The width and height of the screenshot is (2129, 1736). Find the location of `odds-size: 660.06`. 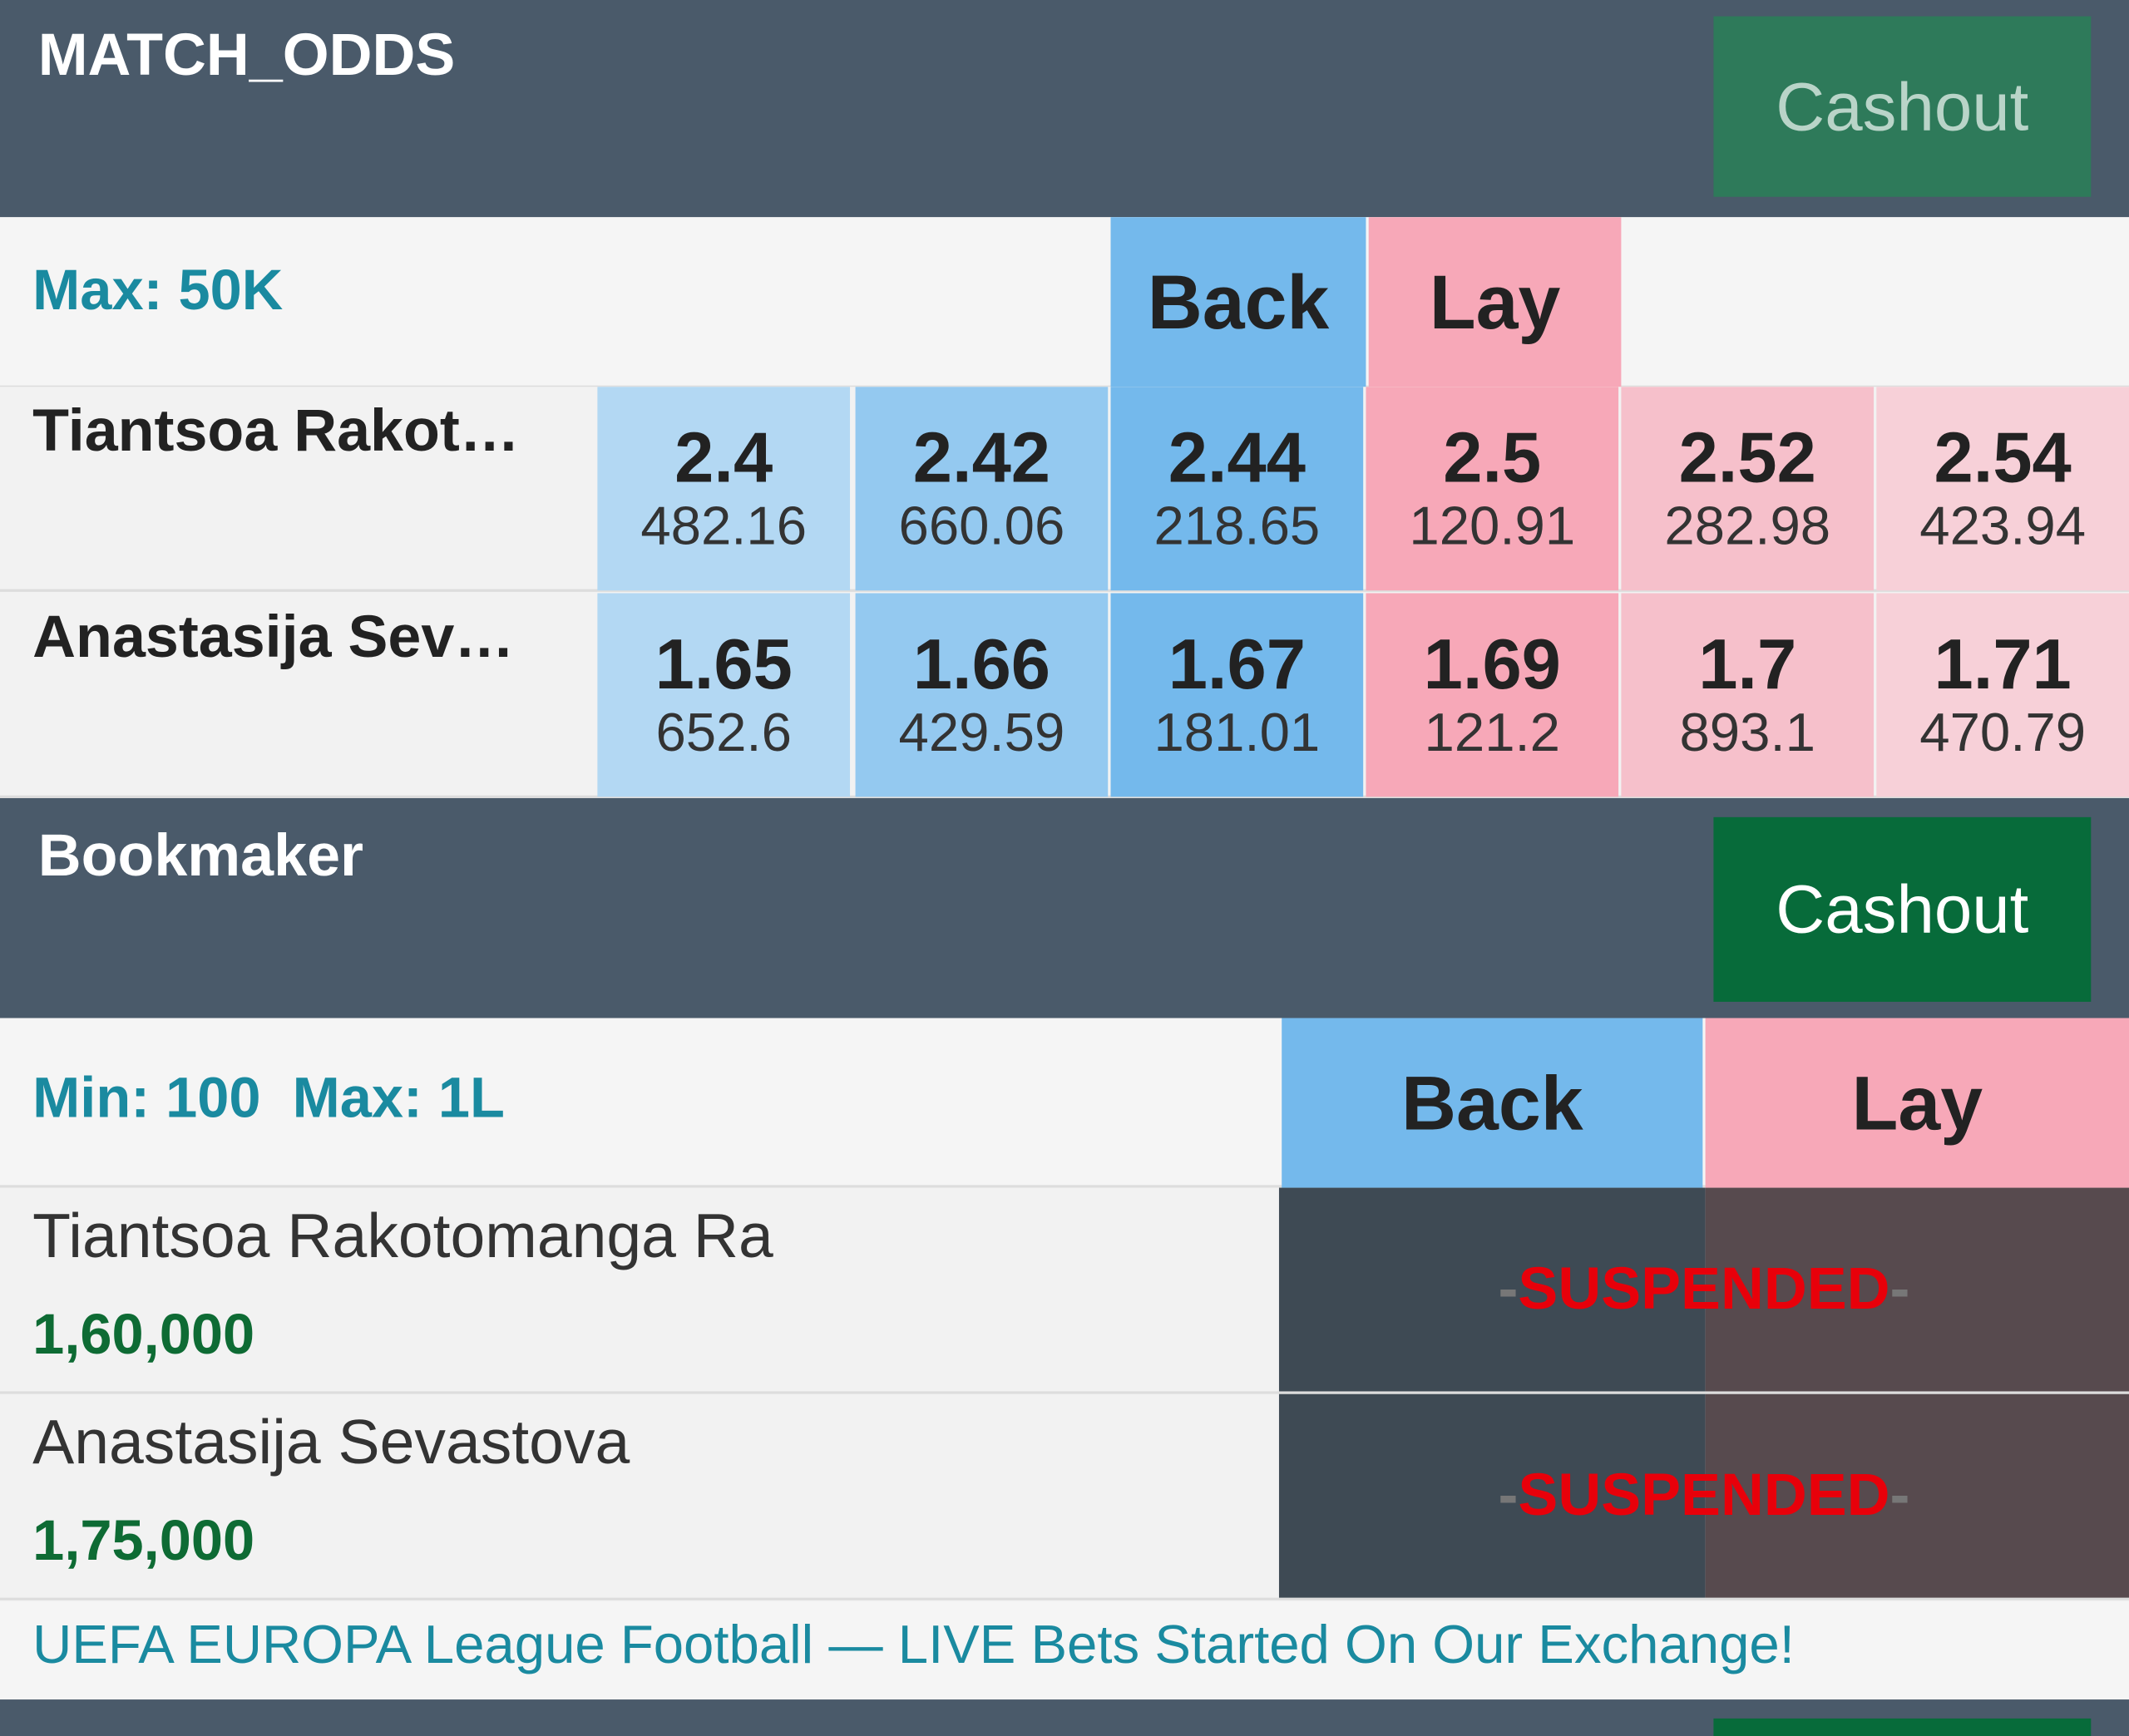

odds-size: 660.06 is located at coordinates (981, 526).